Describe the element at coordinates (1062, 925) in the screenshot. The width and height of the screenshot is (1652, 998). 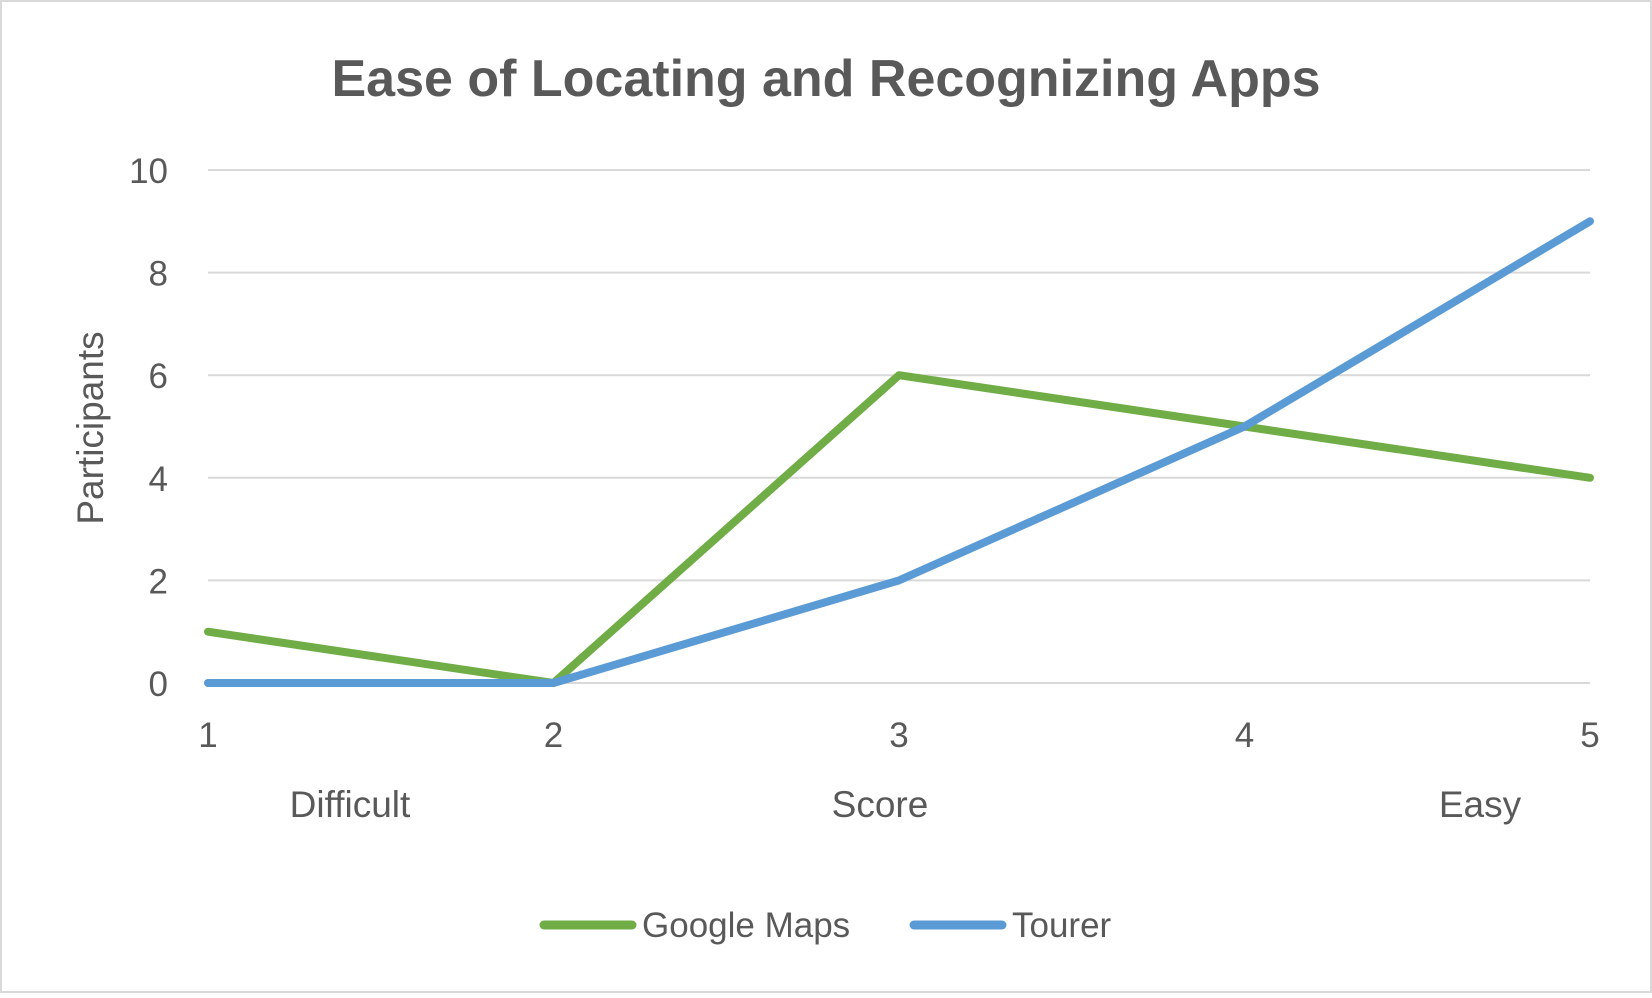
I see `legend-label-tourer: Tourer` at that location.